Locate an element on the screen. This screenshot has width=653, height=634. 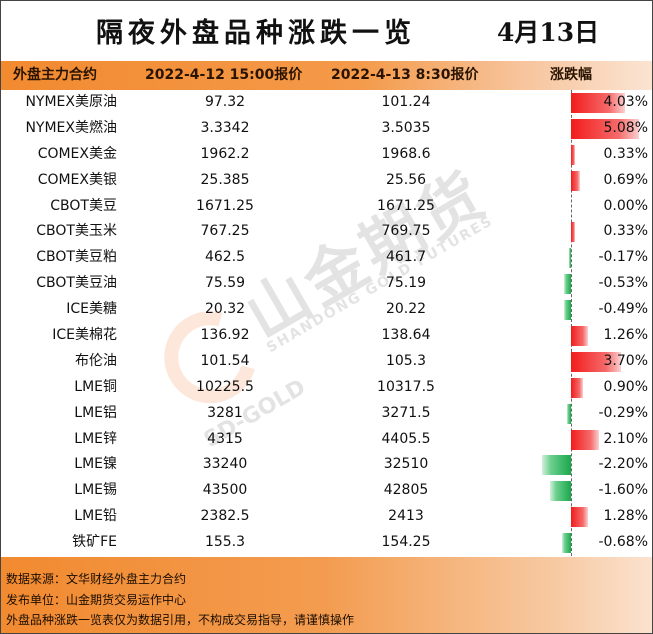
table-row: CBOT美豆 1671.25 1671.25 0.00% is located at coordinates (326, 207).